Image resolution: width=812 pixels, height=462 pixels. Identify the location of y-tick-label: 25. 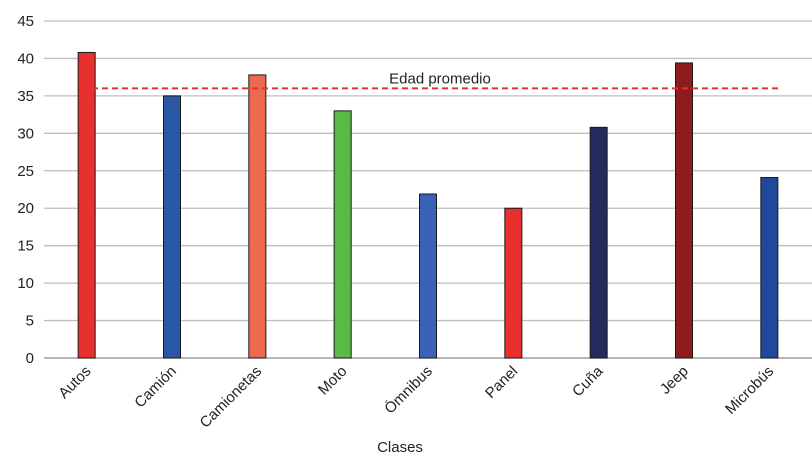
(25, 171).